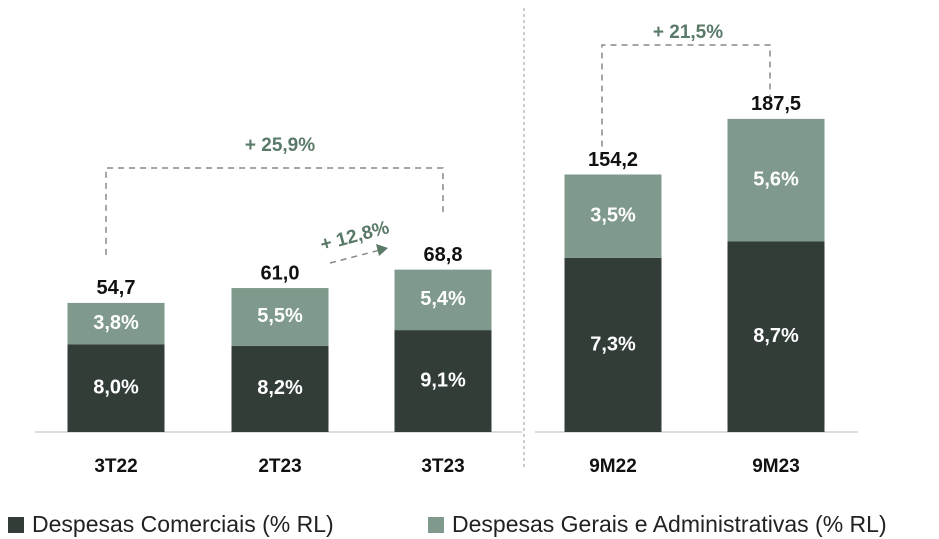 The height and width of the screenshot is (539, 939). I want to click on x-tick-label: 3T23, so click(442, 466).